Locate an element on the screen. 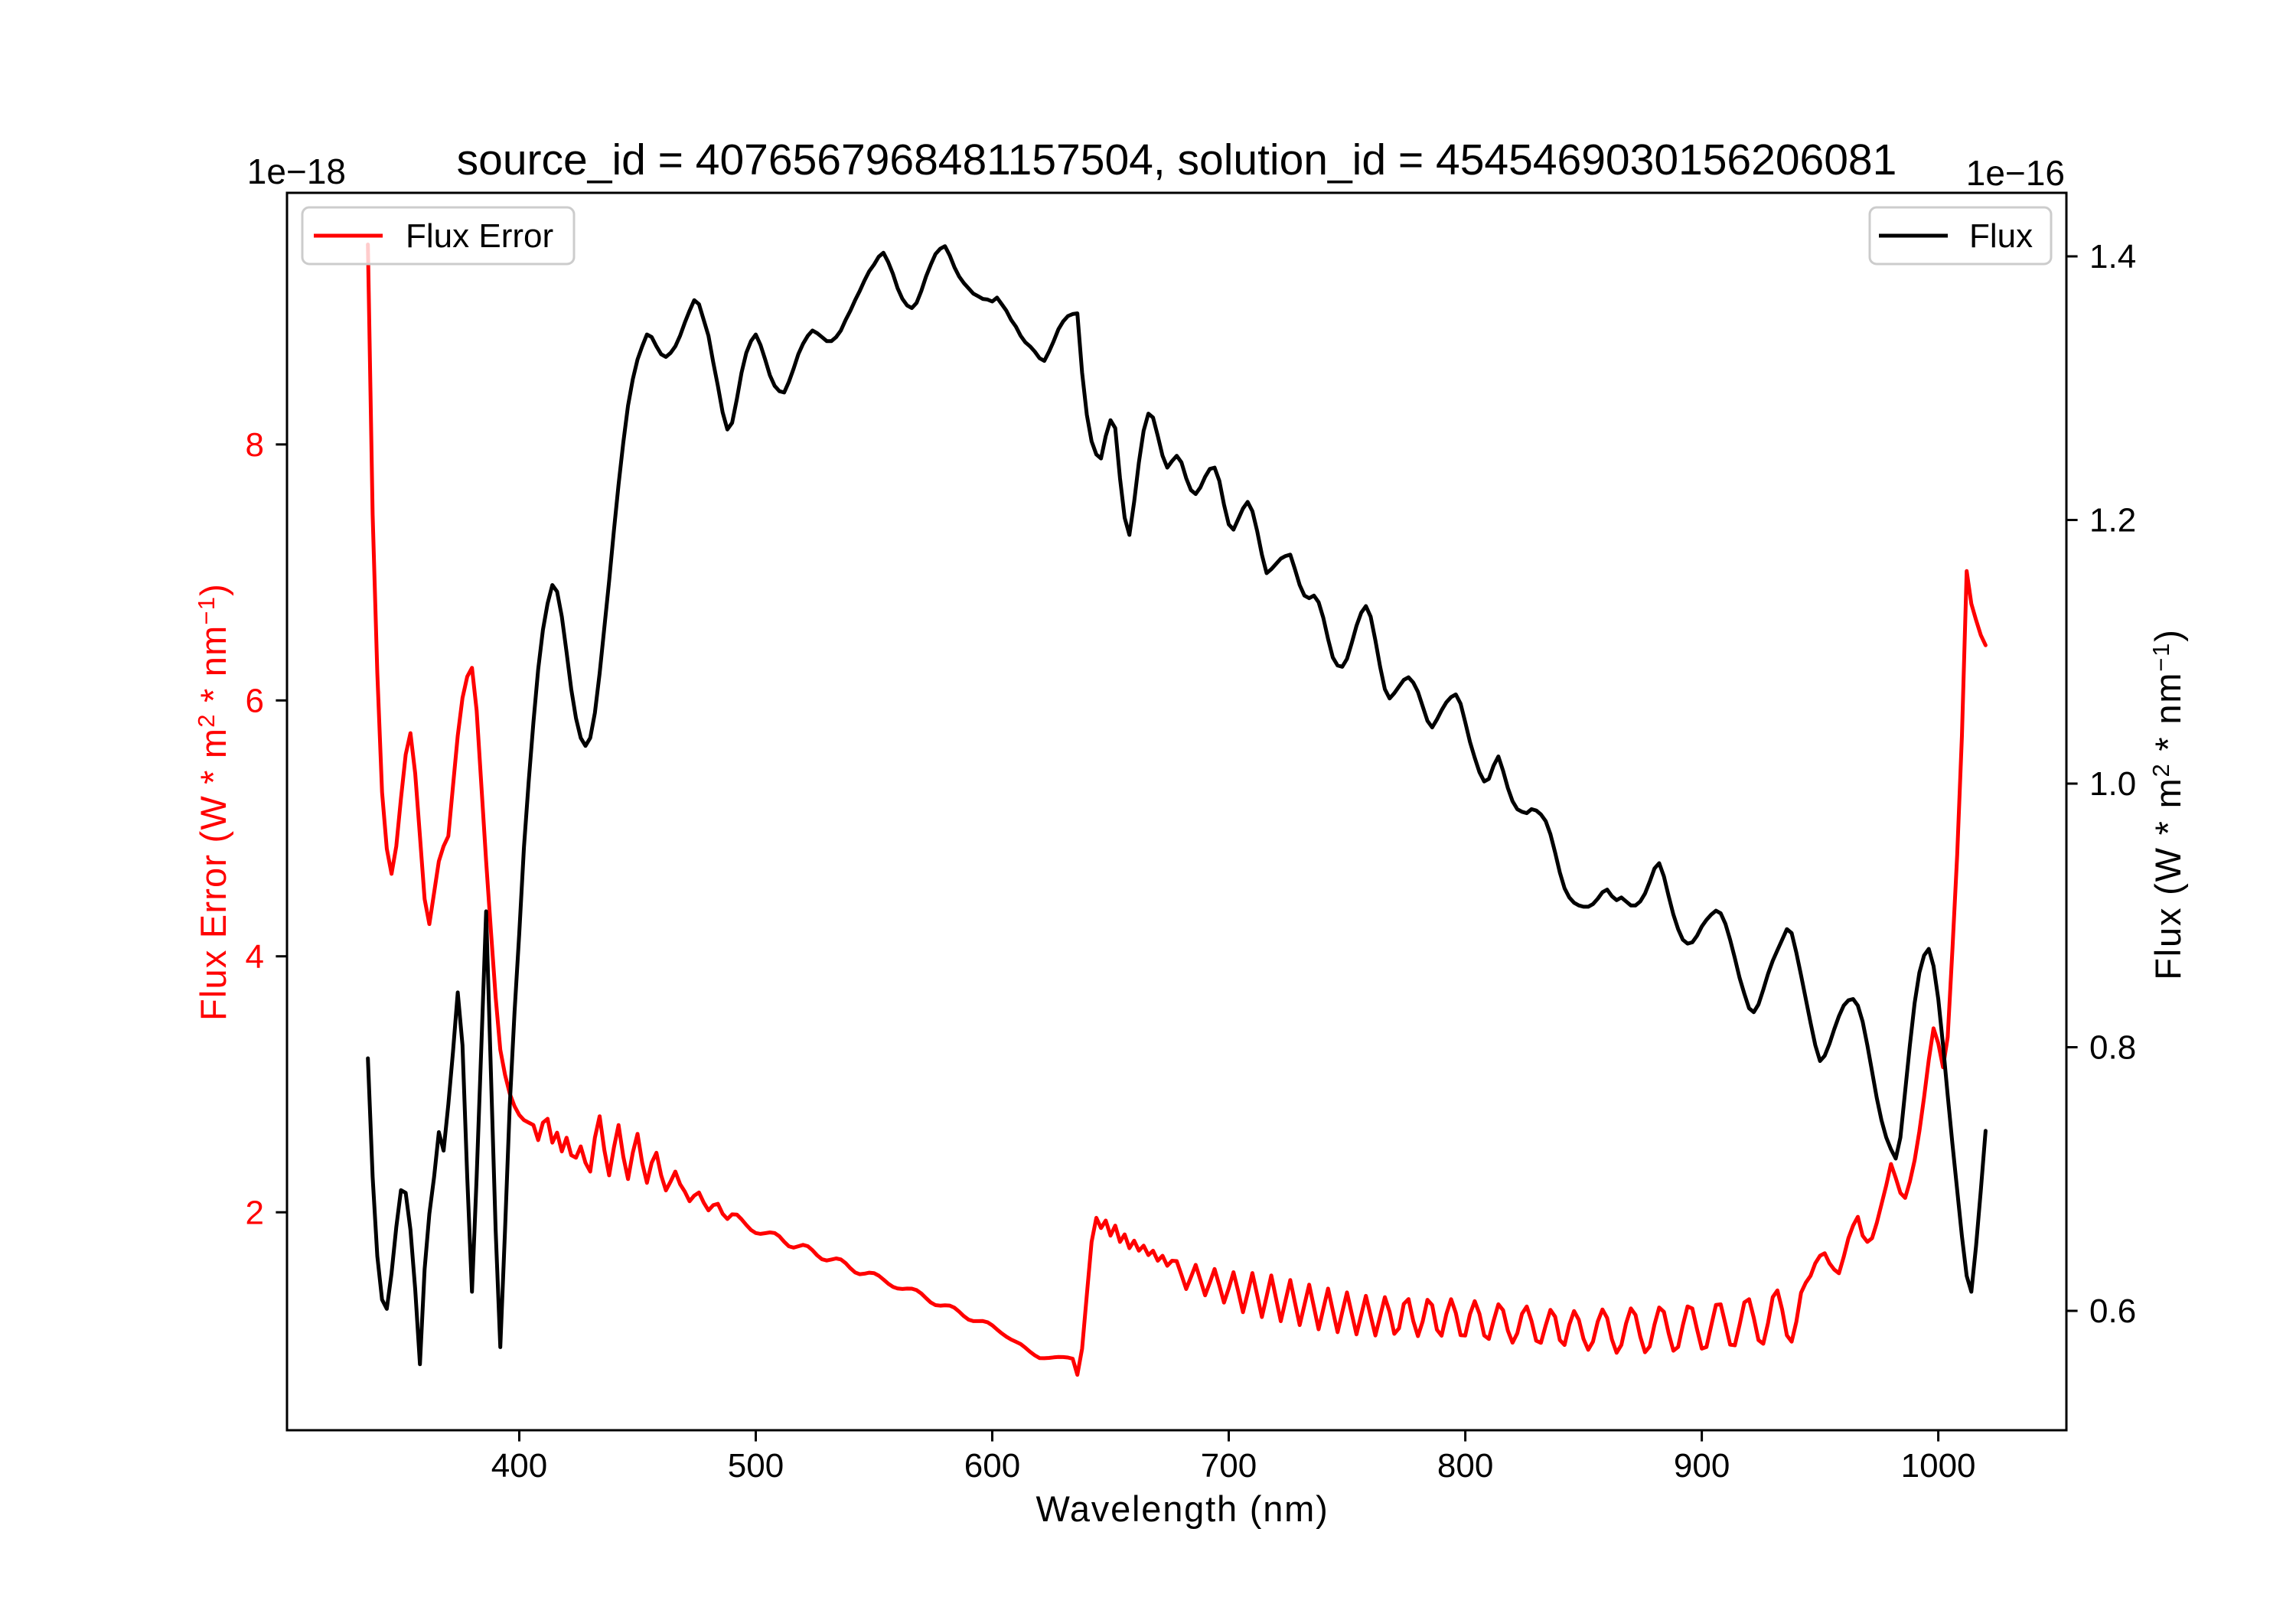  svg-text: 0.6 is located at coordinates (2112, 1311).